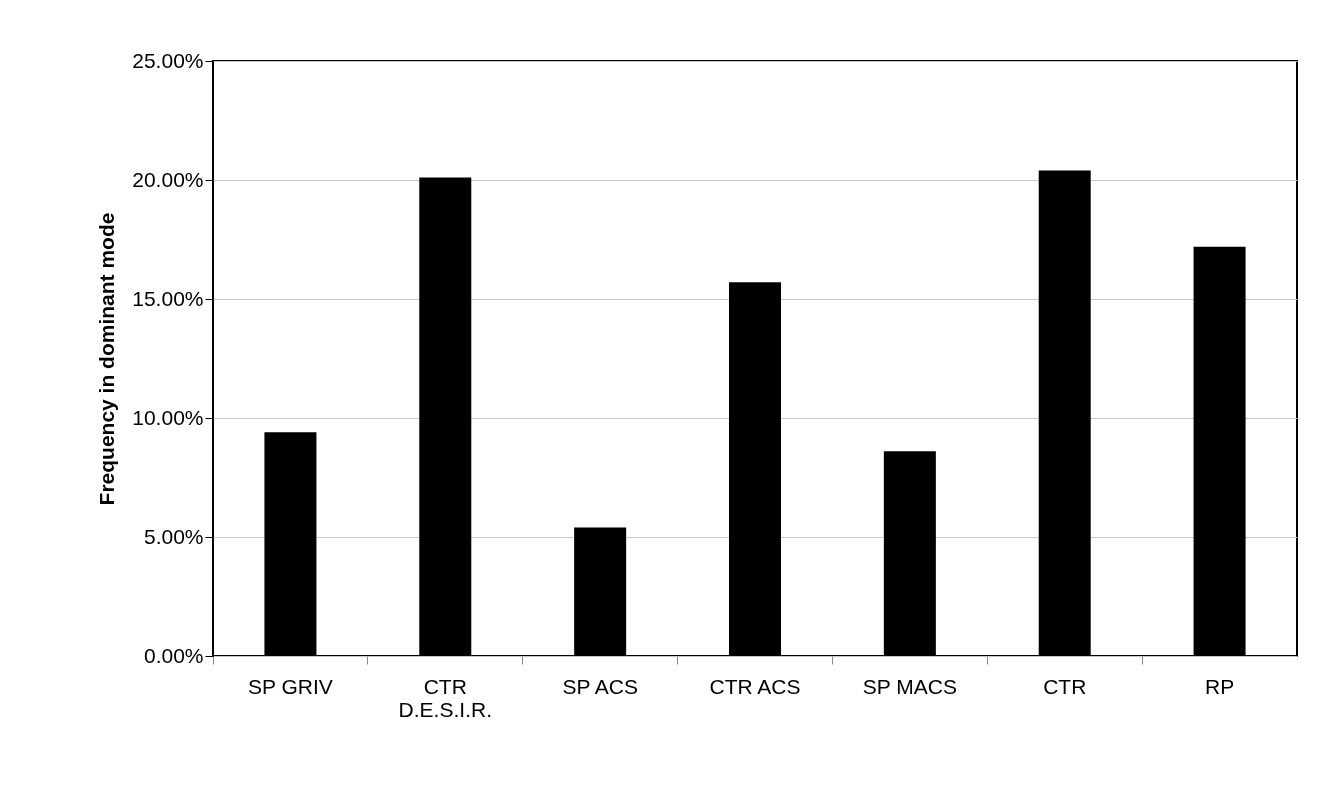 This screenshot has width=1329, height=792. Describe the element at coordinates (173, 655) in the screenshot. I see `y-tick-label: 0.00%` at that location.